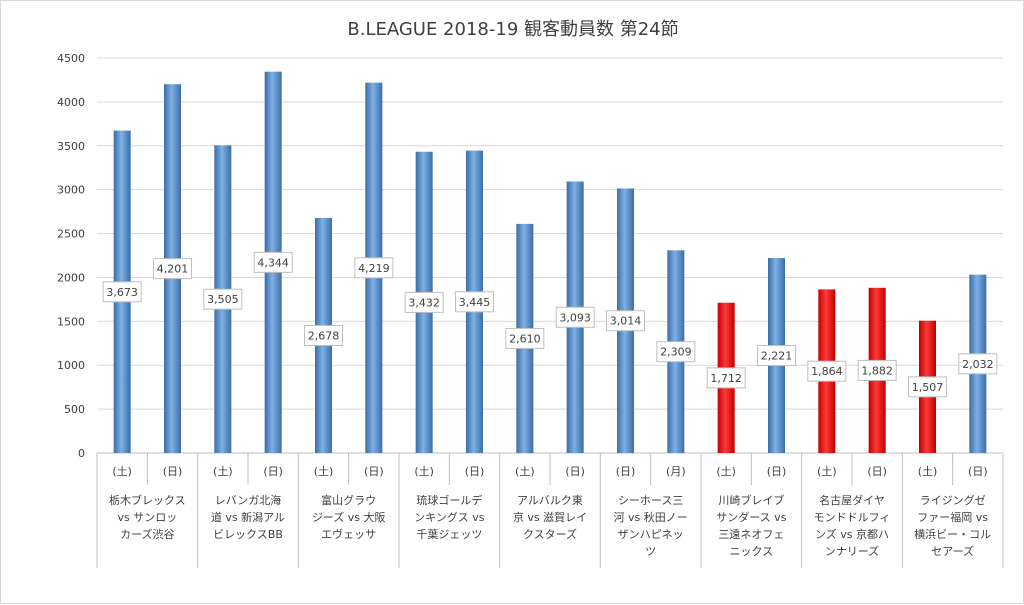 This screenshot has width=1024, height=605. I want to click on x-category-label: 河 vs 秋田ノー, so click(651, 517).